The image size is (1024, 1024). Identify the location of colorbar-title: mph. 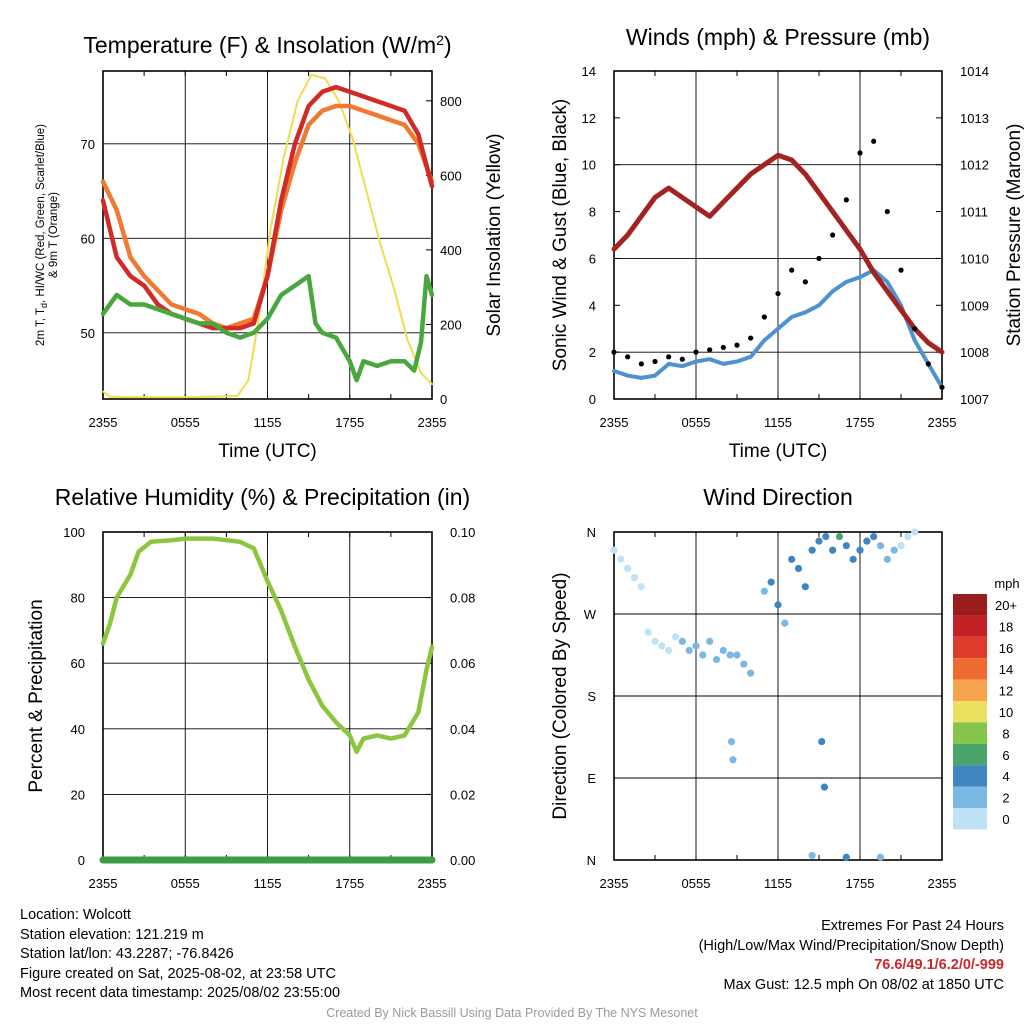
(1006, 583).